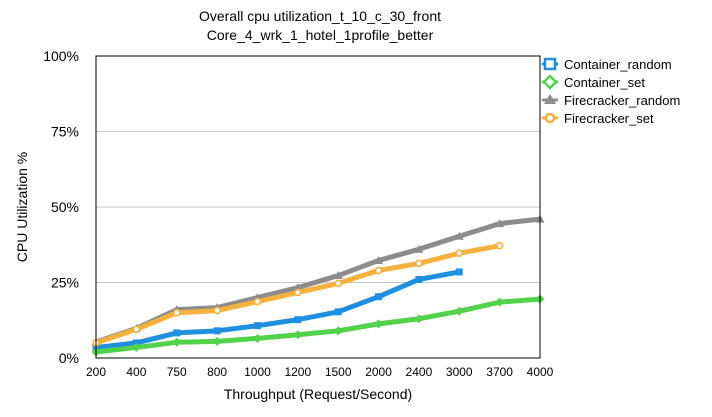 This screenshot has height=417, width=712. Describe the element at coordinates (622, 100) in the screenshot. I see `legend-label-firecracker-random: Firecracker_random` at that location.